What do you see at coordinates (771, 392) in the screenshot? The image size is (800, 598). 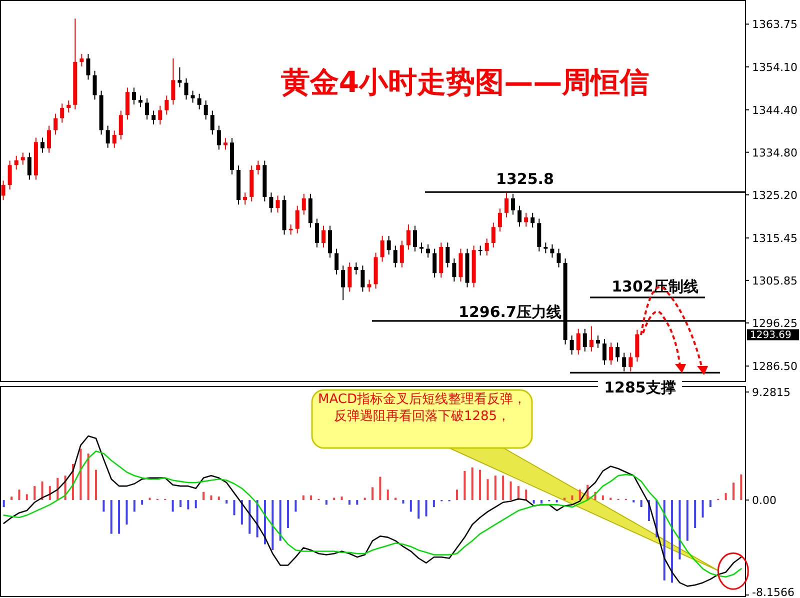 I see `y-tick-label: 9.2815` at bounding box center [771, 392].